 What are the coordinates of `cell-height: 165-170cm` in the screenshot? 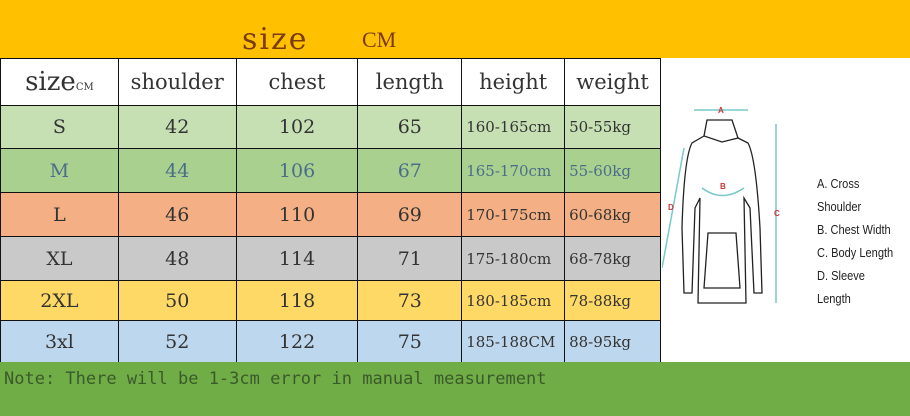 It's located at (513, 170).